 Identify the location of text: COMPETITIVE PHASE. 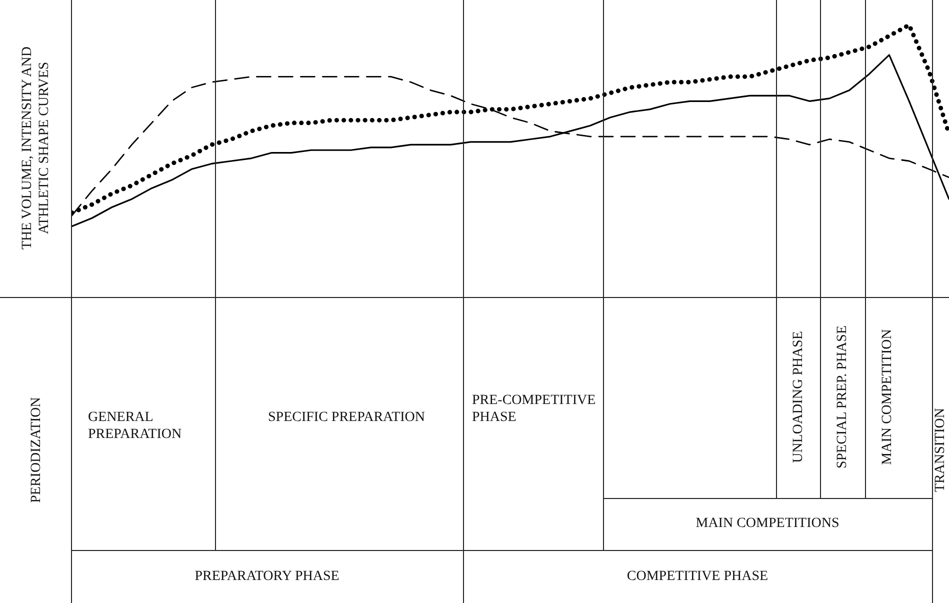
(698, 576).